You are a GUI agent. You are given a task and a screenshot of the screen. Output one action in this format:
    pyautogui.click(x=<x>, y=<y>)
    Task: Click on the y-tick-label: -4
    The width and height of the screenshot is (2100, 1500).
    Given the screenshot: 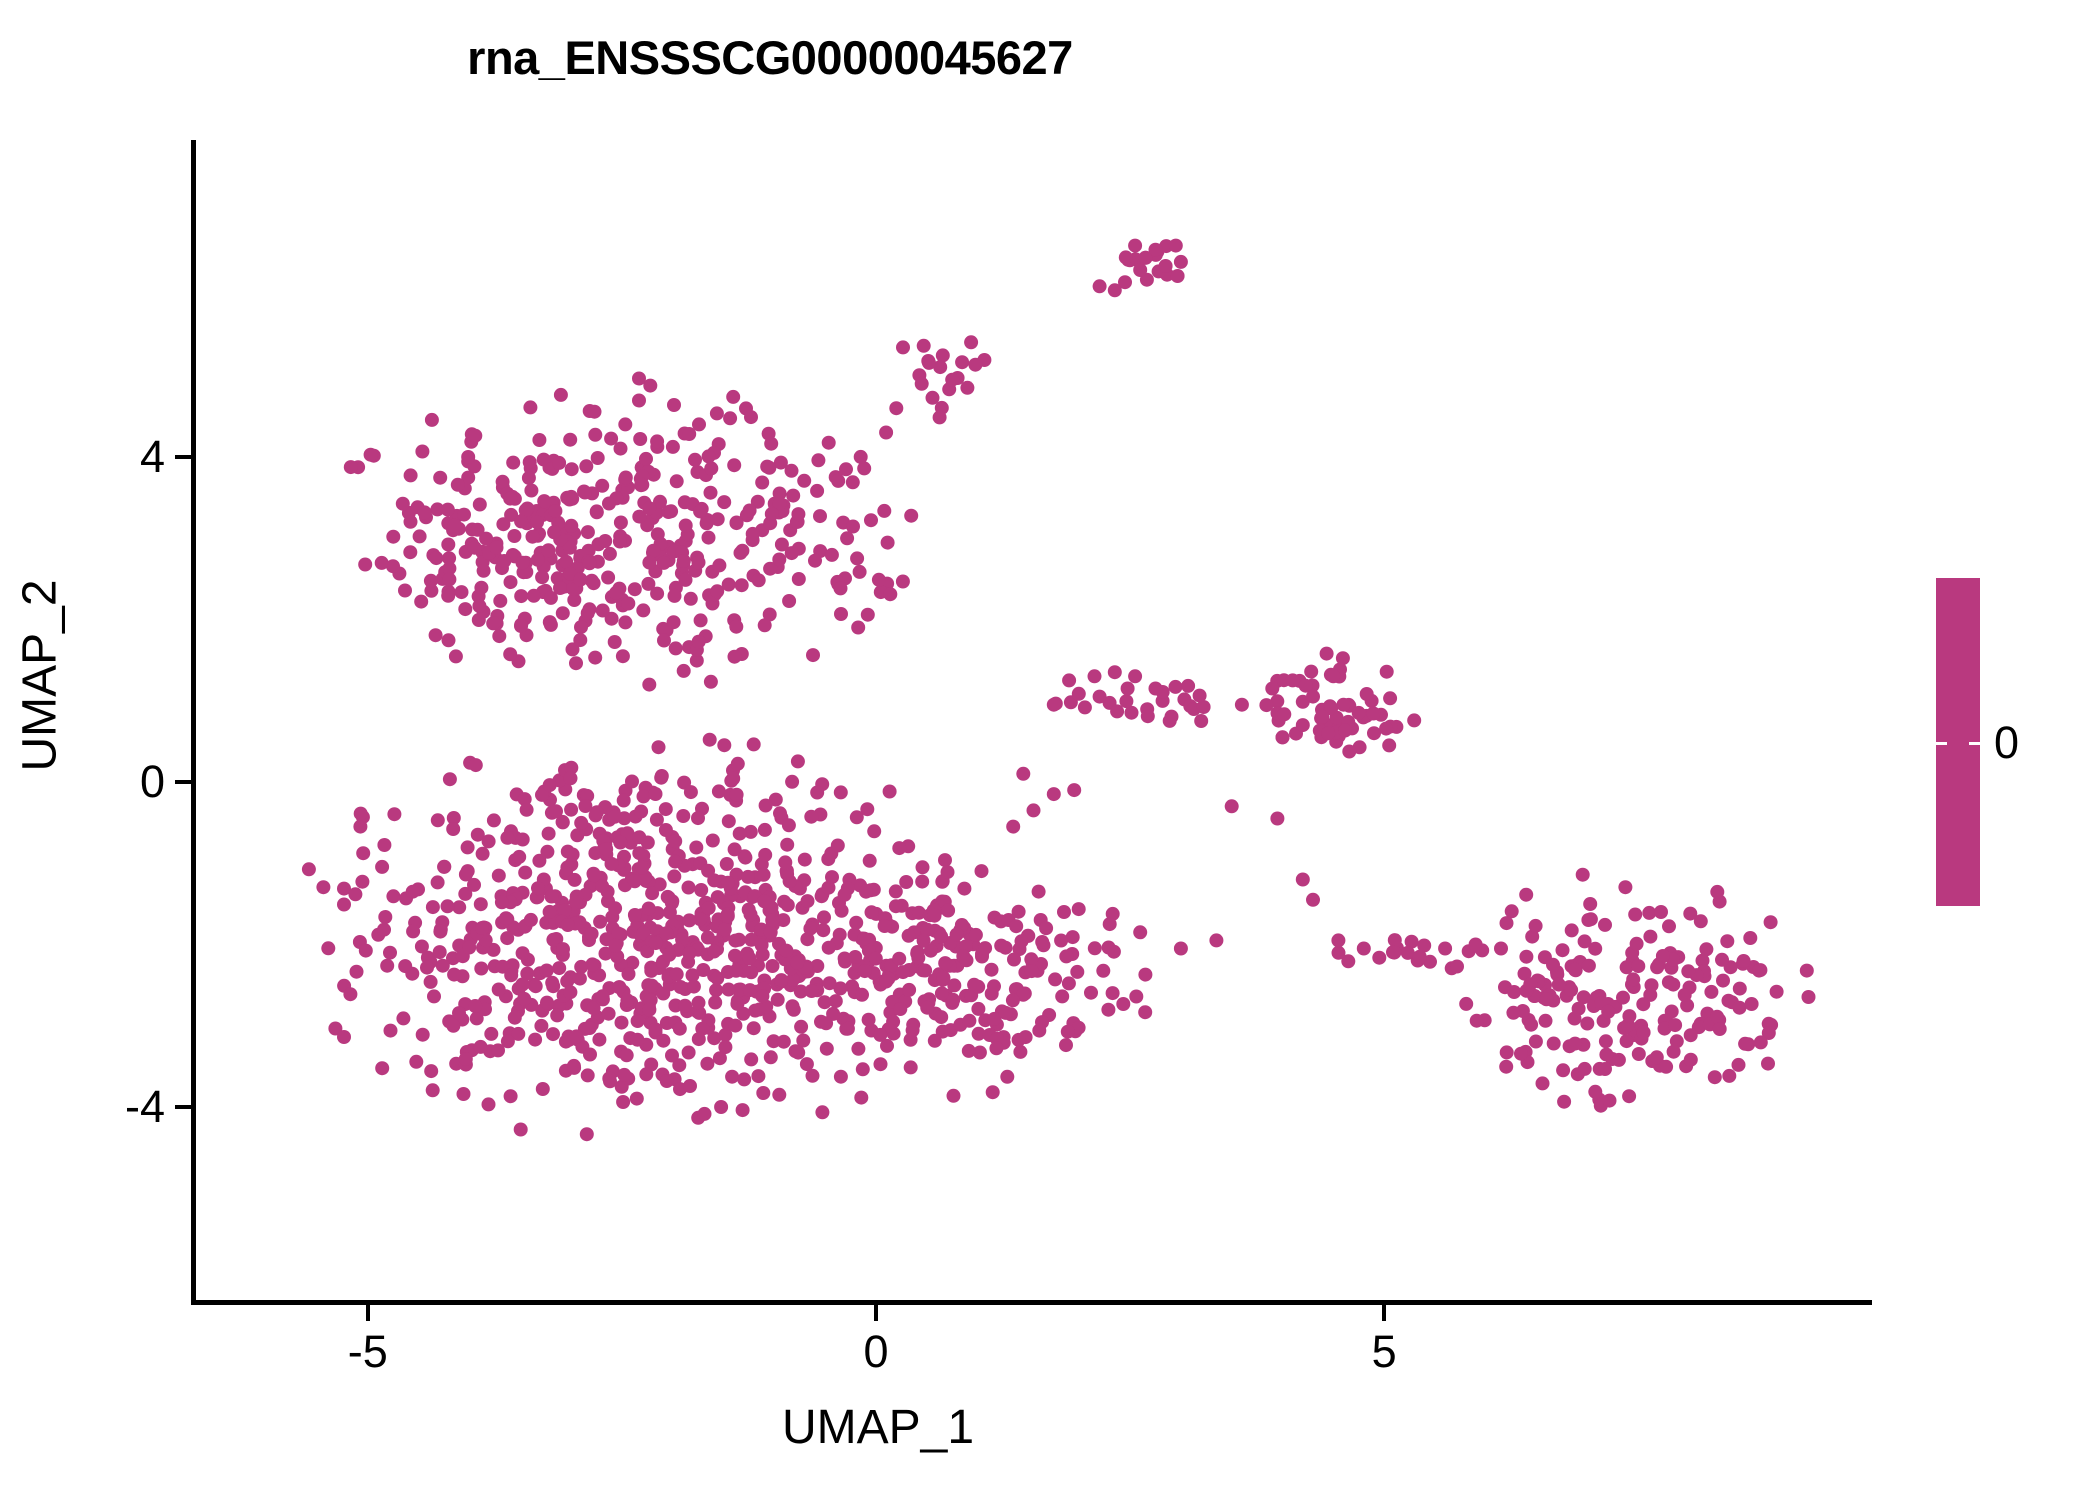 What is the action you would take?
    pyautogui.click(x=144, y=1106)
    